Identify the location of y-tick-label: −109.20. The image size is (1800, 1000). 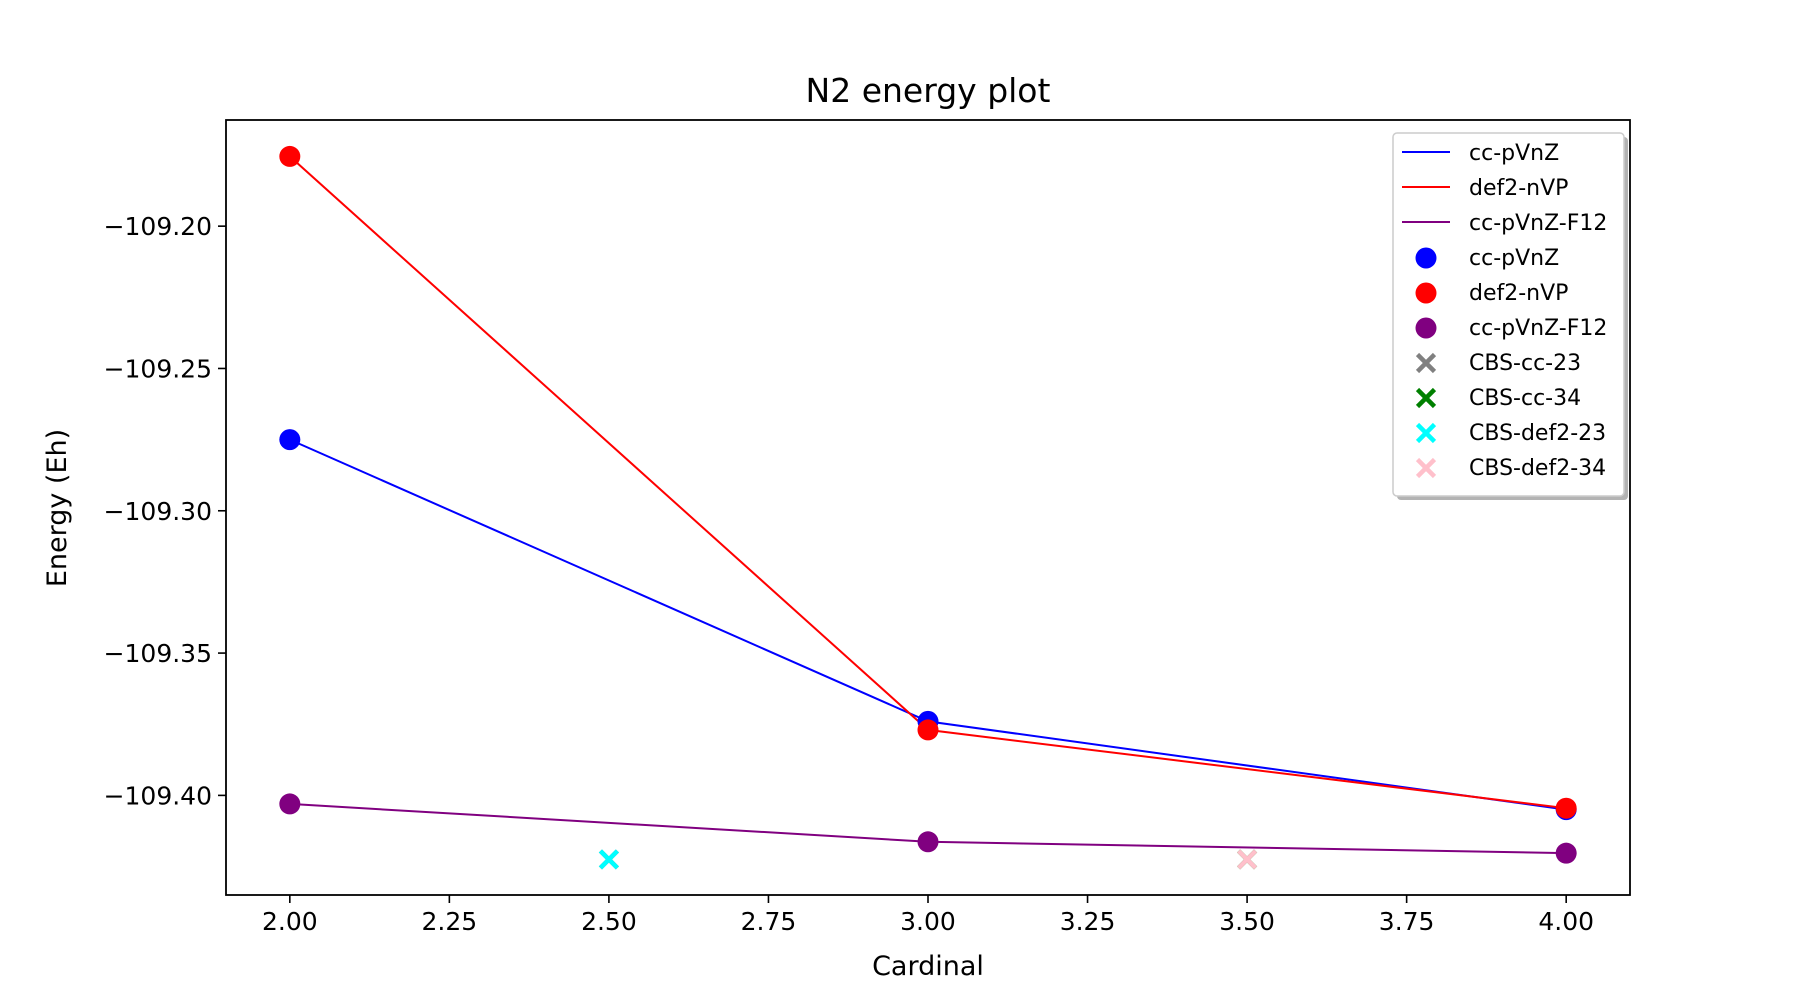
(158, 226).